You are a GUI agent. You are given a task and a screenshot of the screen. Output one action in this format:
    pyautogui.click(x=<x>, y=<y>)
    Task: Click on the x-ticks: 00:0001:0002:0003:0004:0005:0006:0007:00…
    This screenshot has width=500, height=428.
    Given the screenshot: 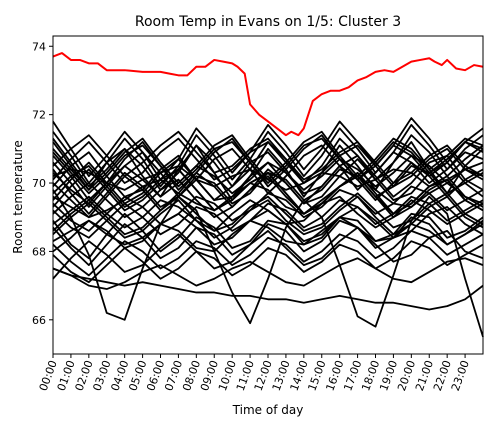 What is the action you would take?
    pyautogui.click(x=254, y=373)
    